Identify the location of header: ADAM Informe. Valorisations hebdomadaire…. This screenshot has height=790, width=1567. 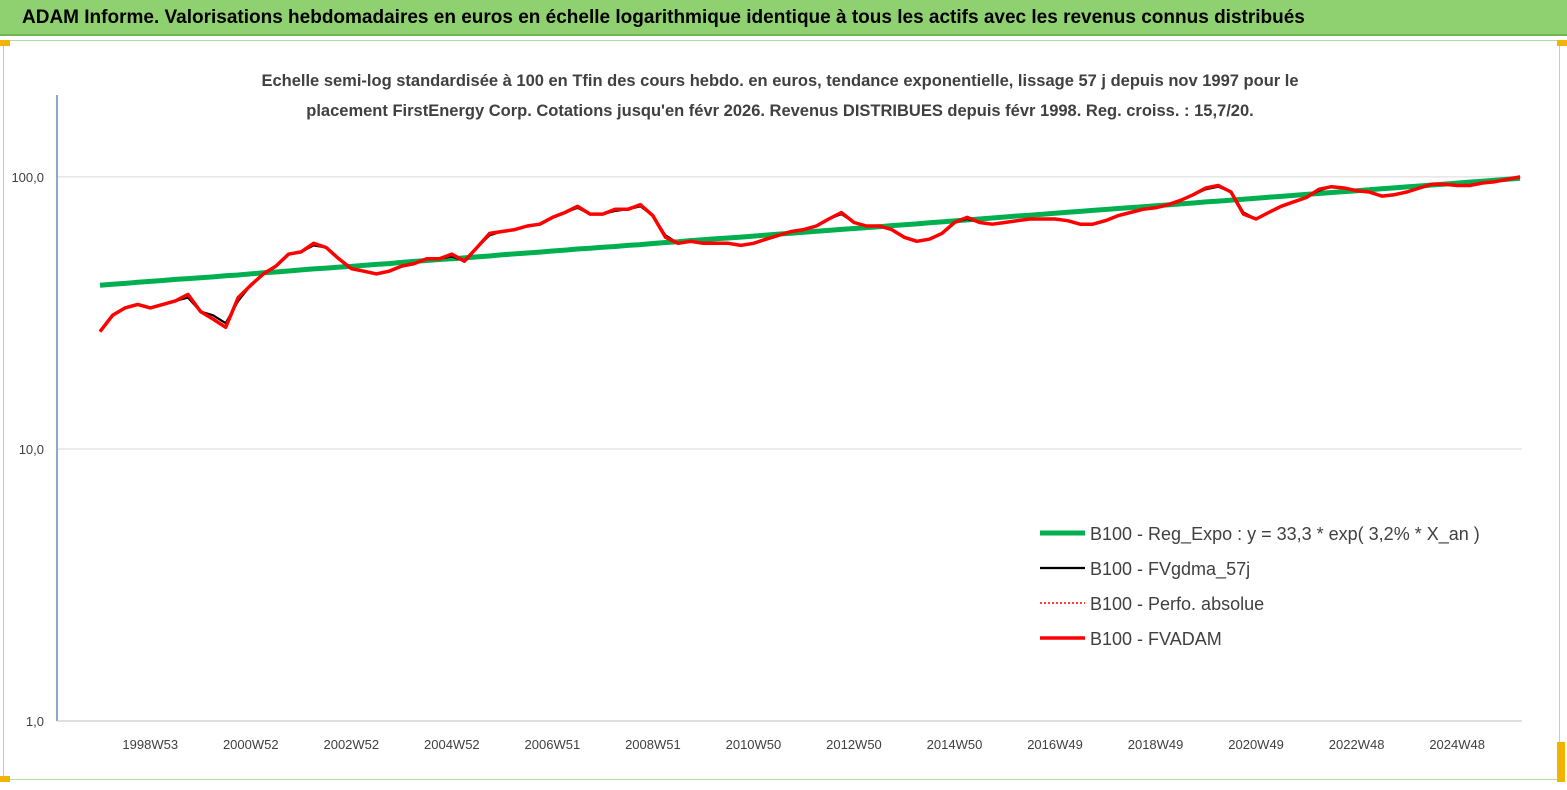
(783, 18).